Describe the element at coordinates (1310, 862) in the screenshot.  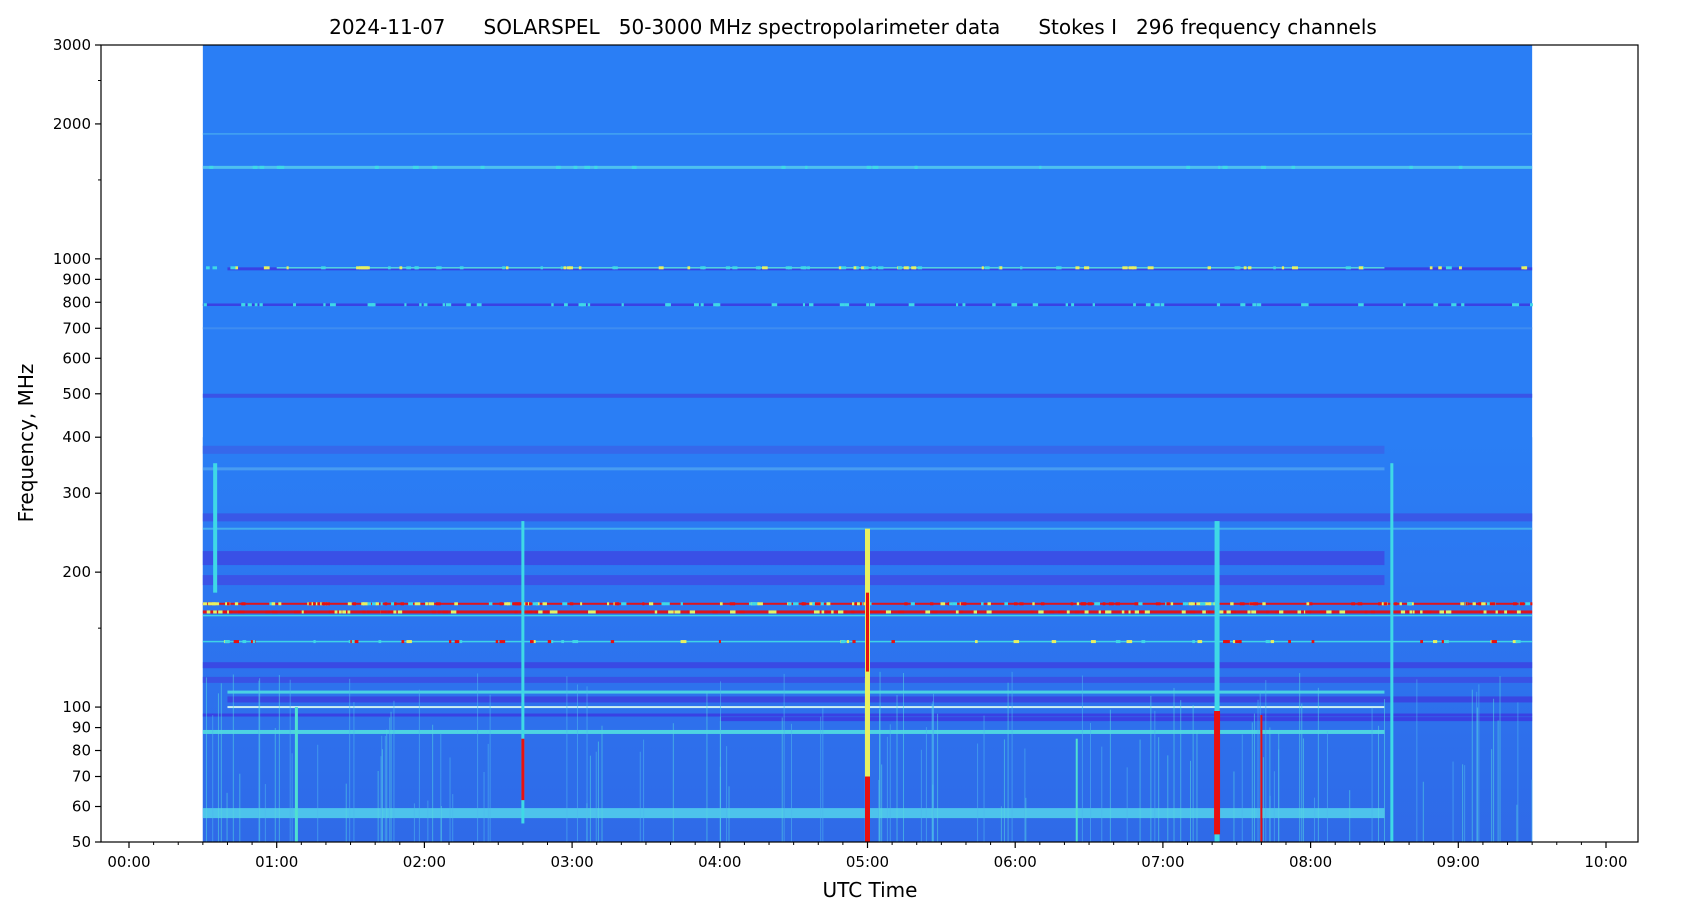
I see `x-tick-label: 08:00` at that location.